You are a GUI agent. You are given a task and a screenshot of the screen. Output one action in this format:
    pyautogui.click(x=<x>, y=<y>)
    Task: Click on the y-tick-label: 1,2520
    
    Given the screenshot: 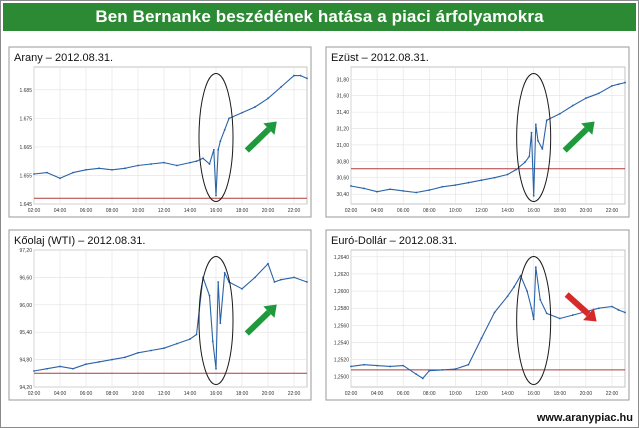 What is the action you would take?
    pyautogui.click(x=342, y=361)
    